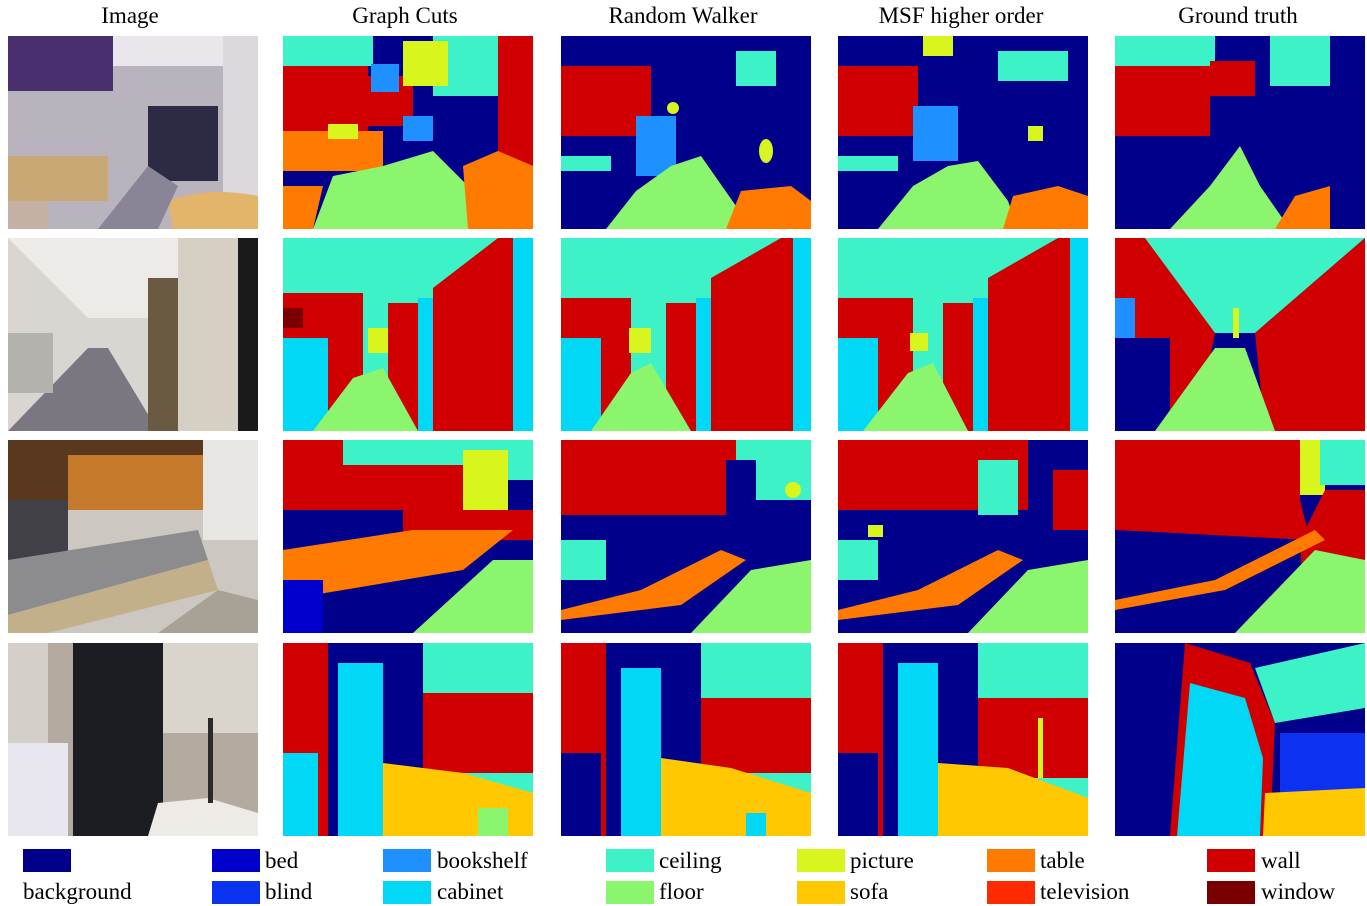  What do you see at coordinates (681, 891) in the screenshot?
I see `legend-label-floor: floor` at bounding box center [681, 891].